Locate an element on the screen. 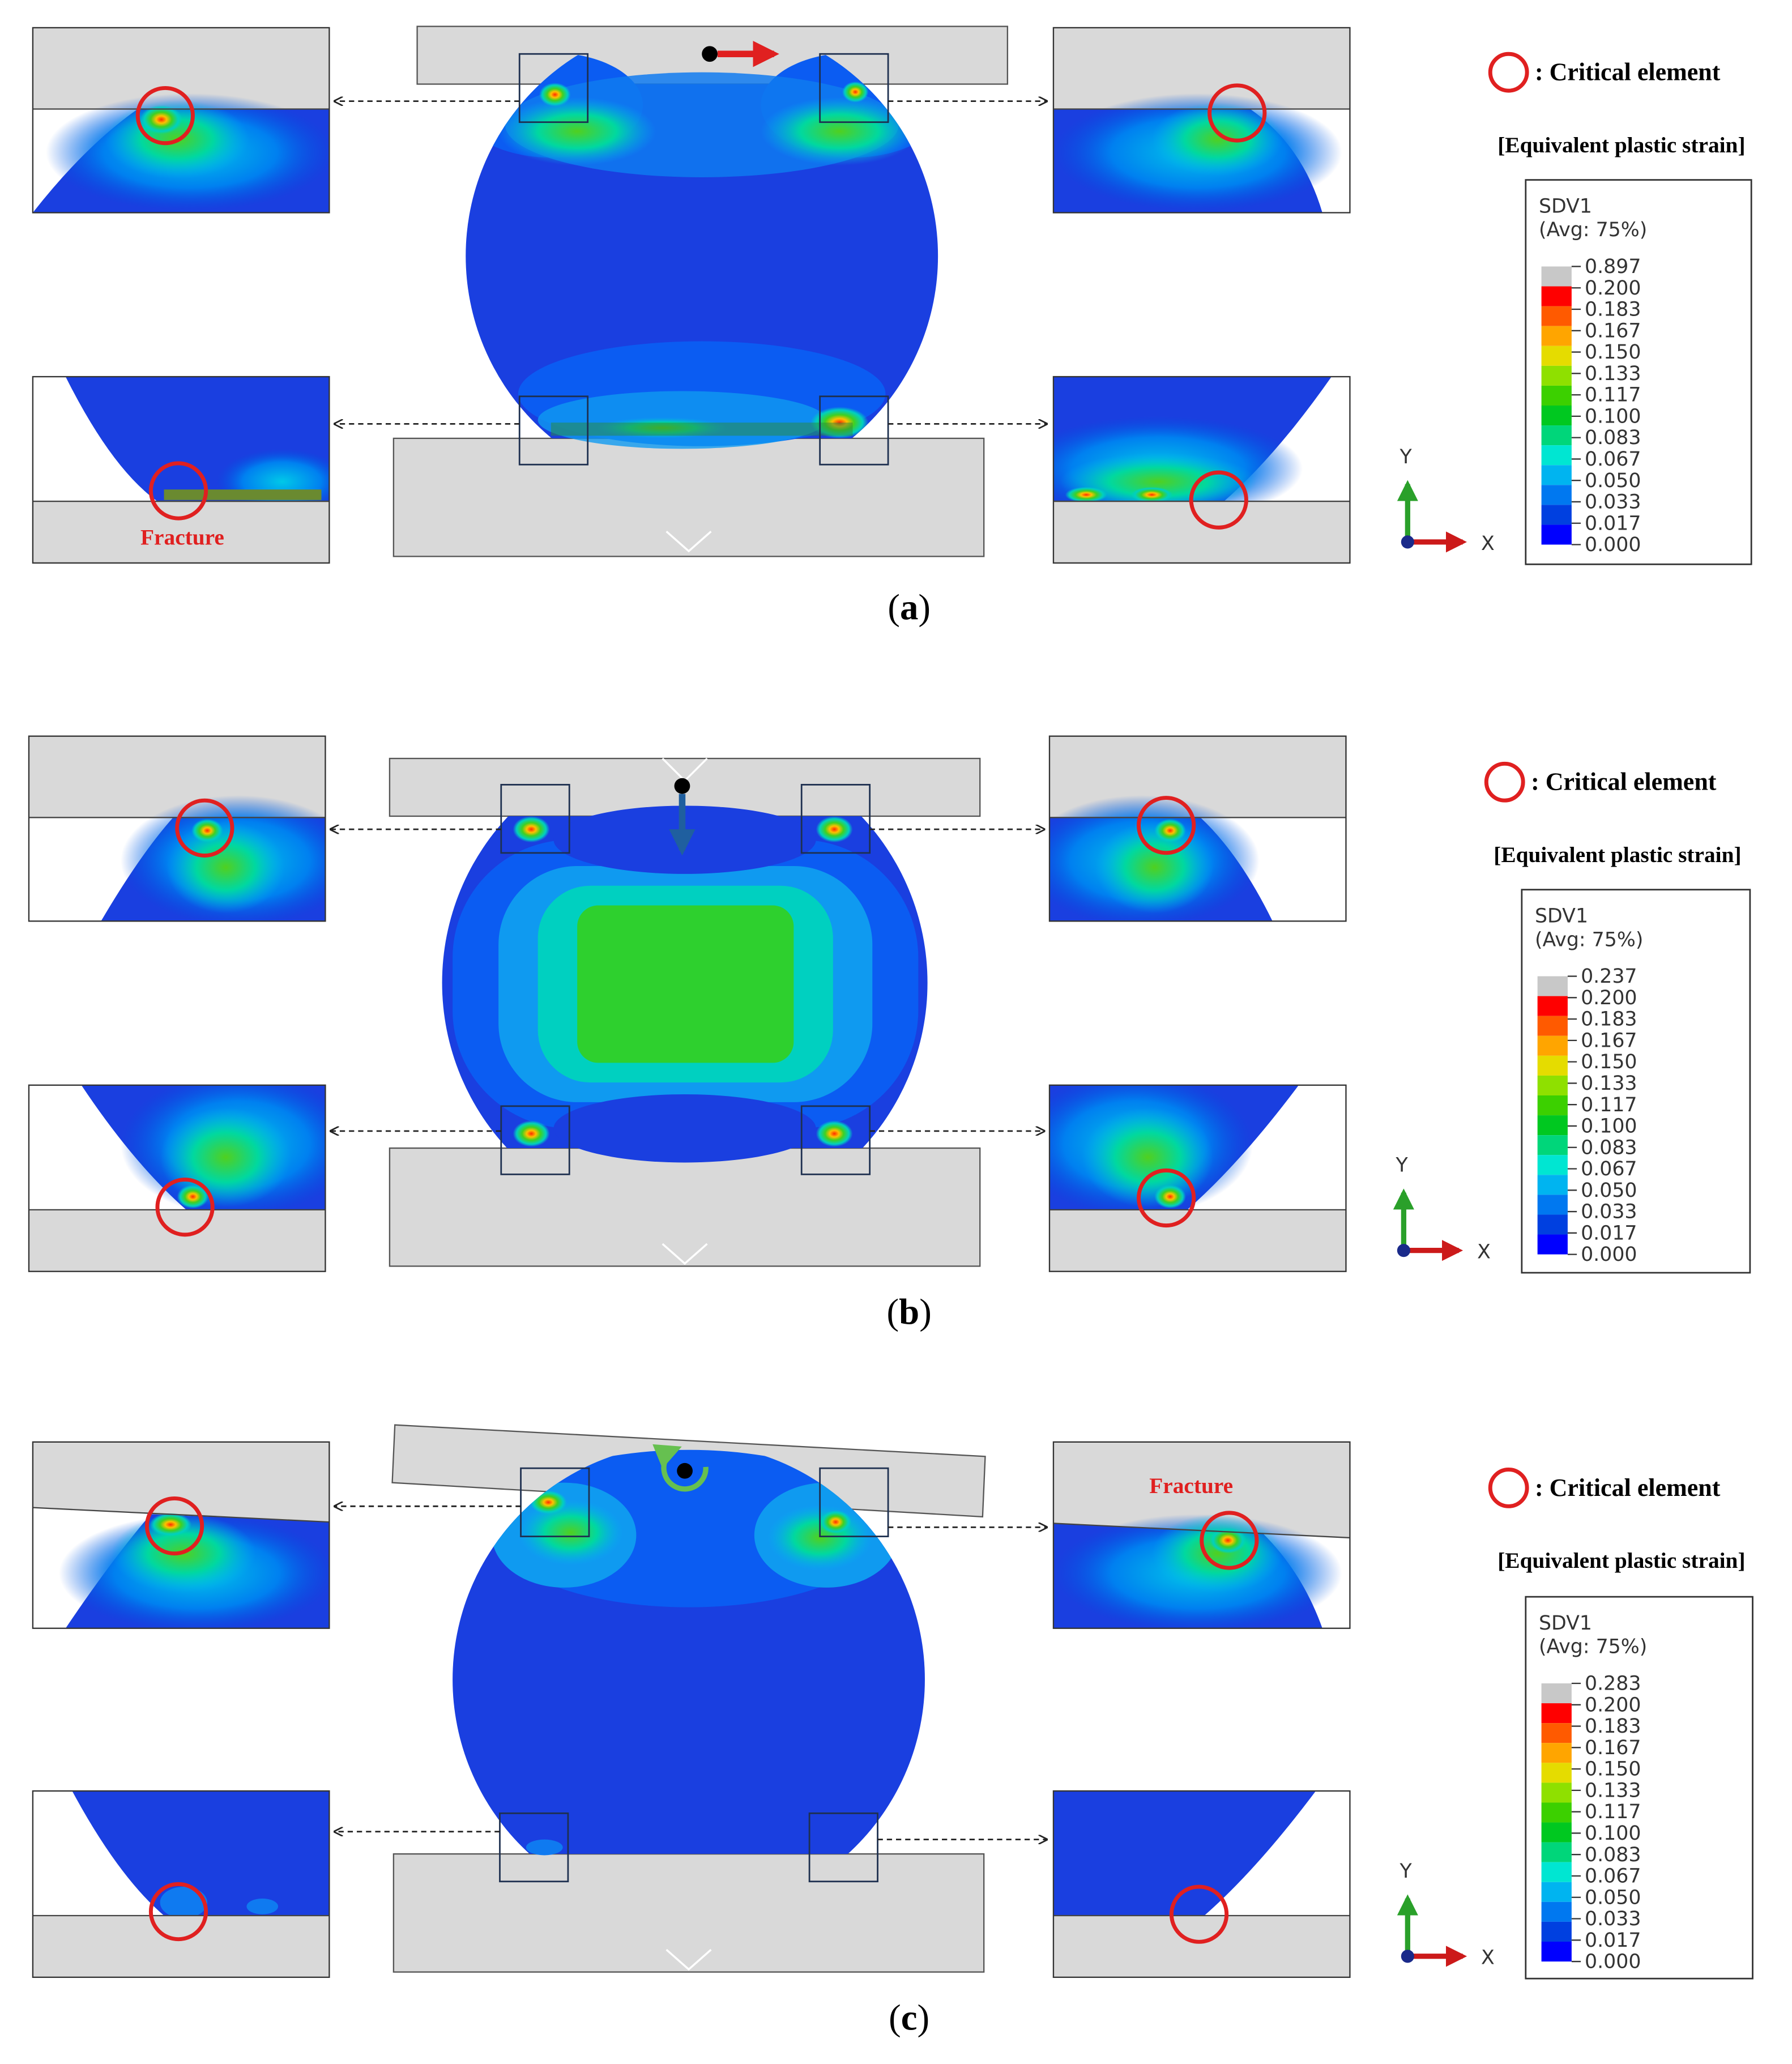 The image size is (1792, 2064). legend-tick-label: 0.150 is located at coordinates (1609, 1062).